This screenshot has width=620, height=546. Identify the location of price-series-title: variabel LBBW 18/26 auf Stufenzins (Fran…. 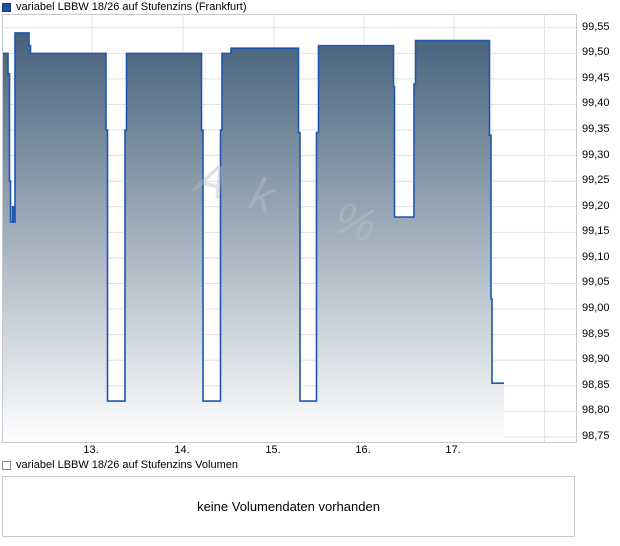
(131, 7).